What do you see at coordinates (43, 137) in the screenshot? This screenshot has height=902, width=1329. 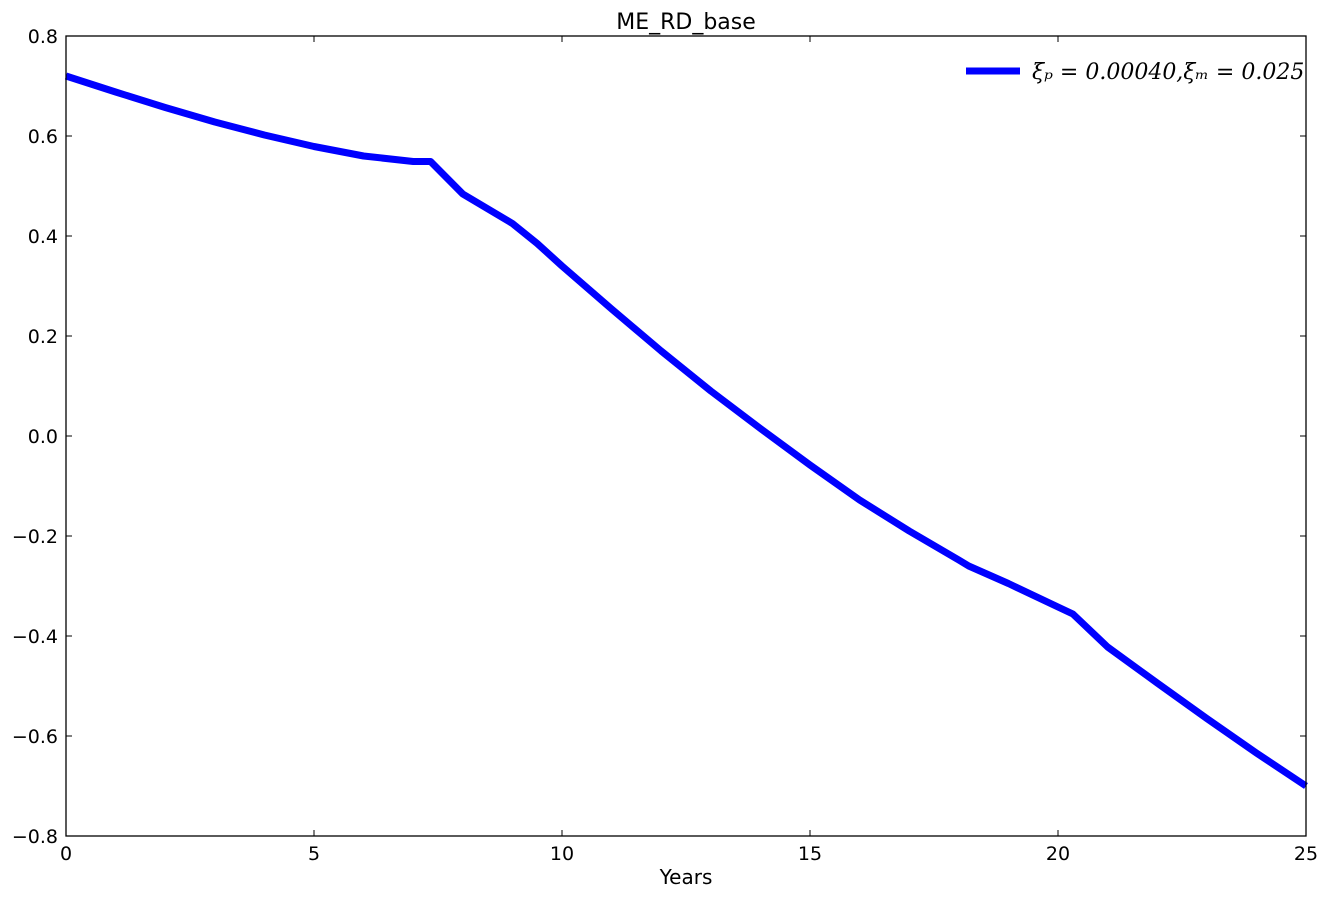 I see `y-tick-label: 0.6` at bounding box center [43, 137].